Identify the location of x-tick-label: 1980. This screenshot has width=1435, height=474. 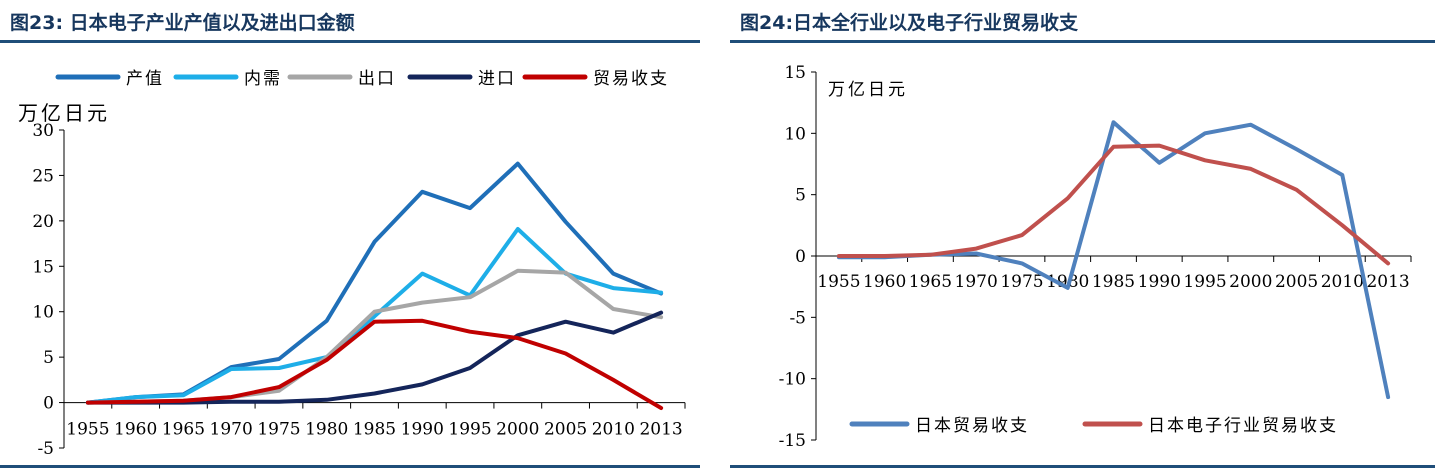
(326, 430).